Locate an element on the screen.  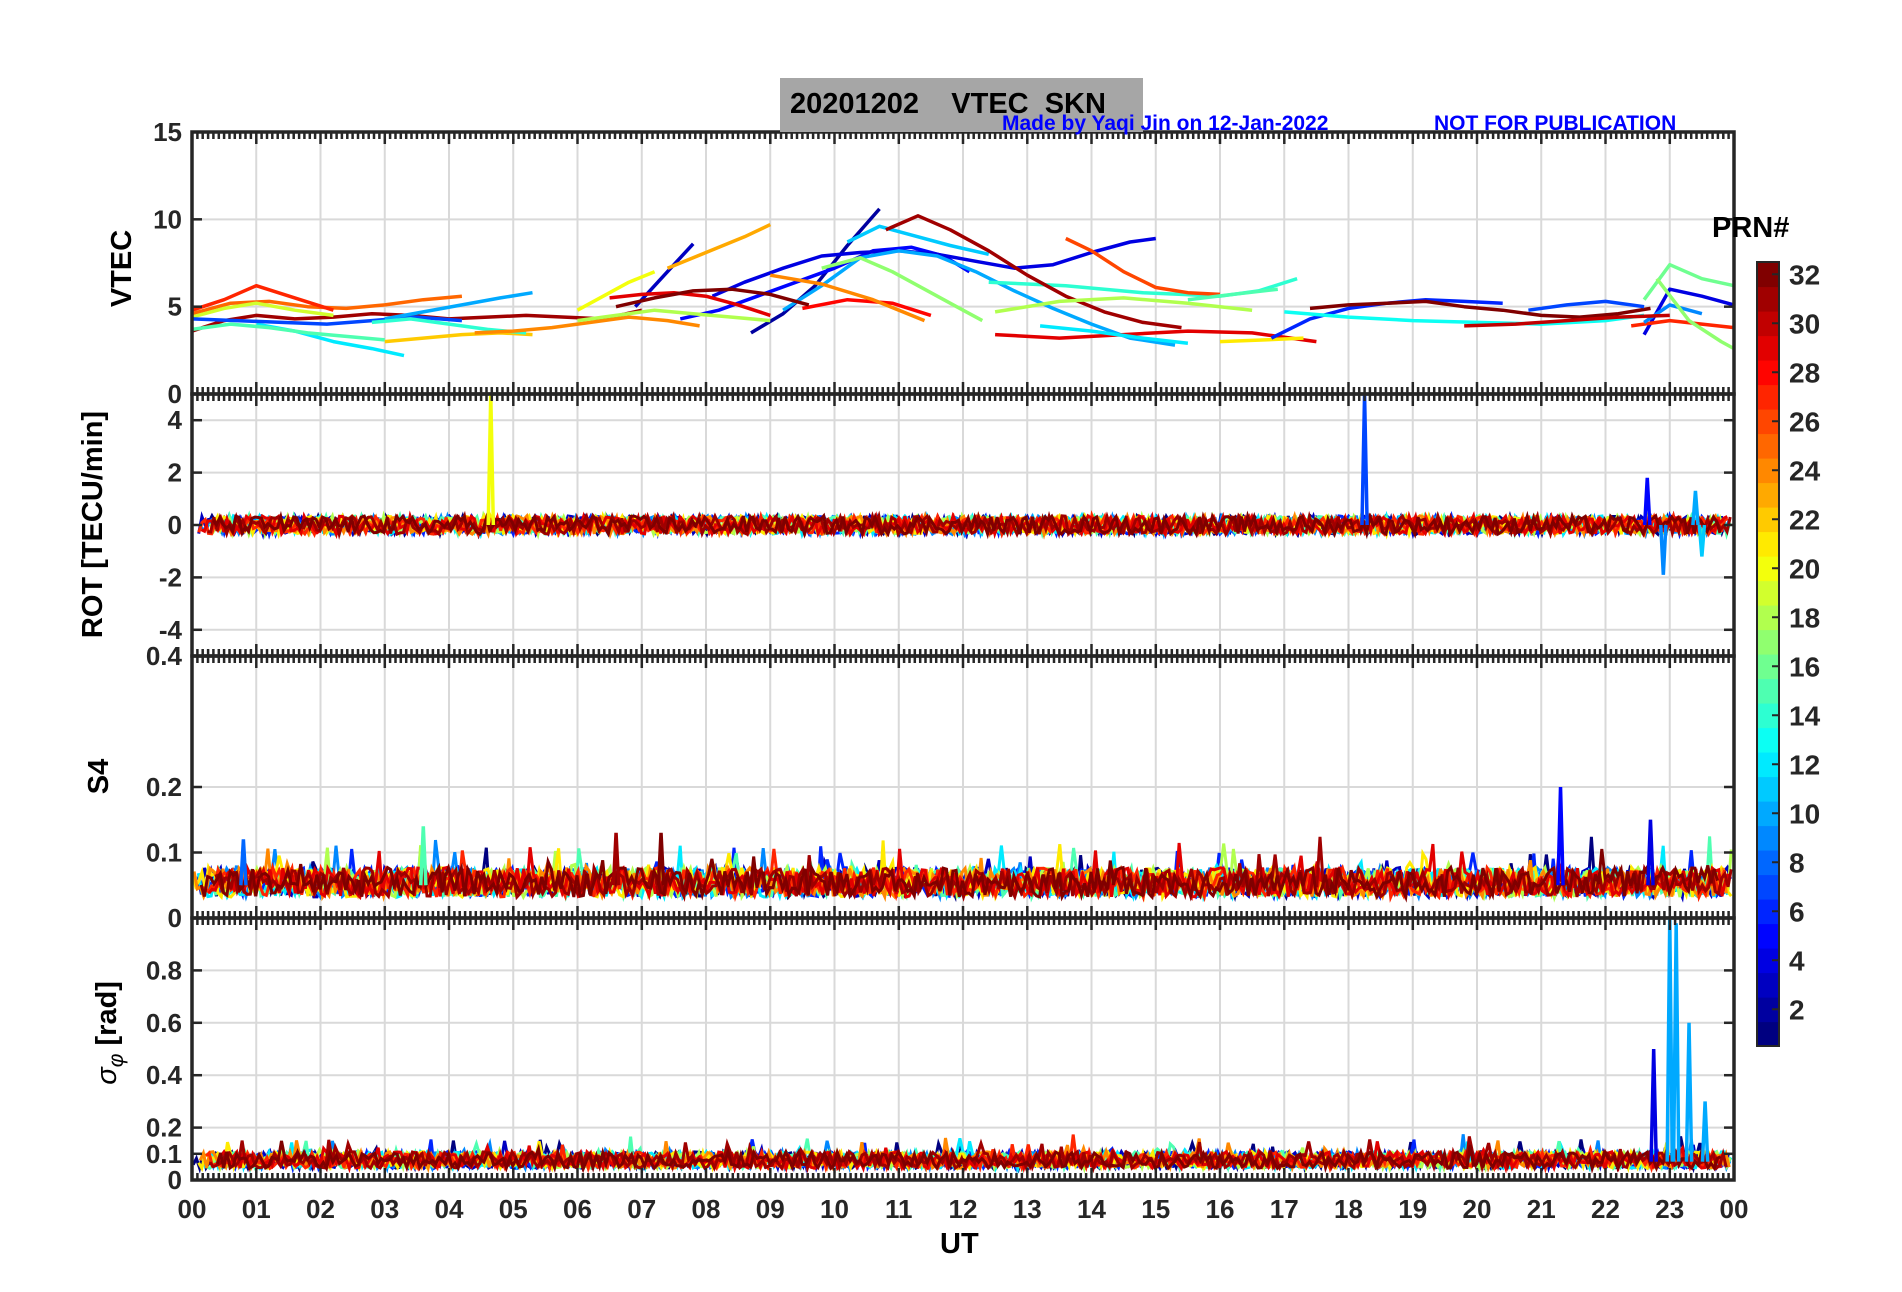
colorbar-tick-label: 28 is located at coordinates (1804, 372).